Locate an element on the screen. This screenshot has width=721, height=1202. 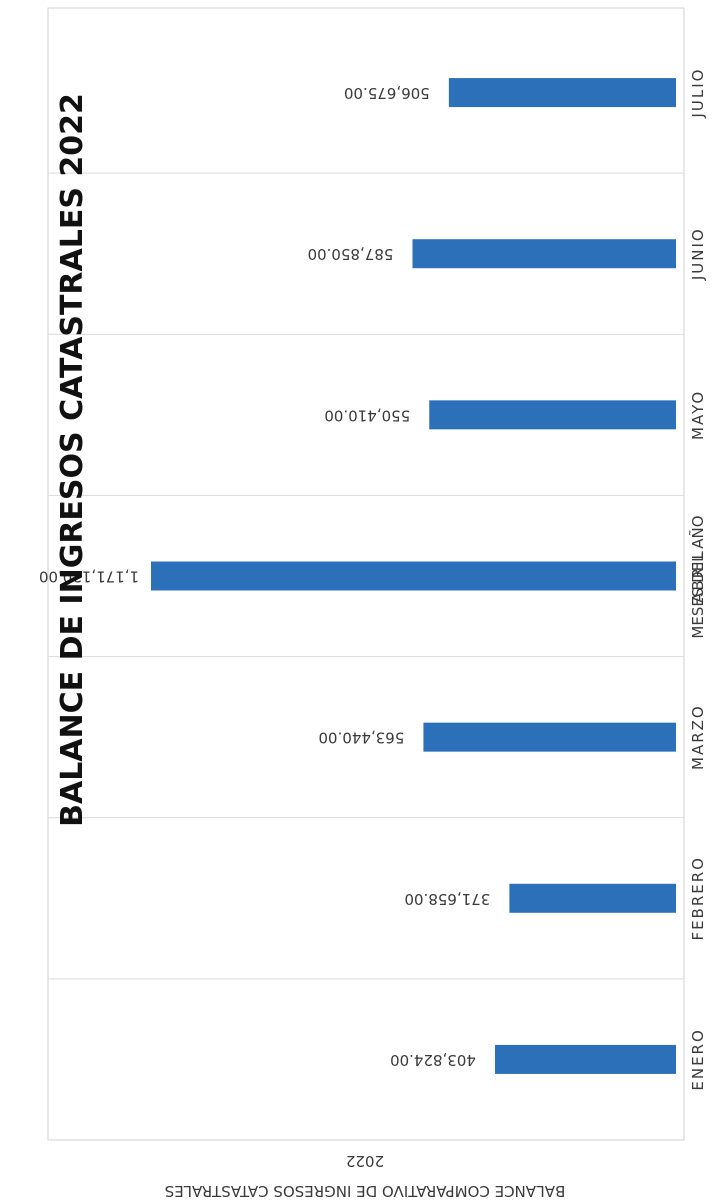
tick-label-enero: ENERO is located at coordinates (698, 1059).